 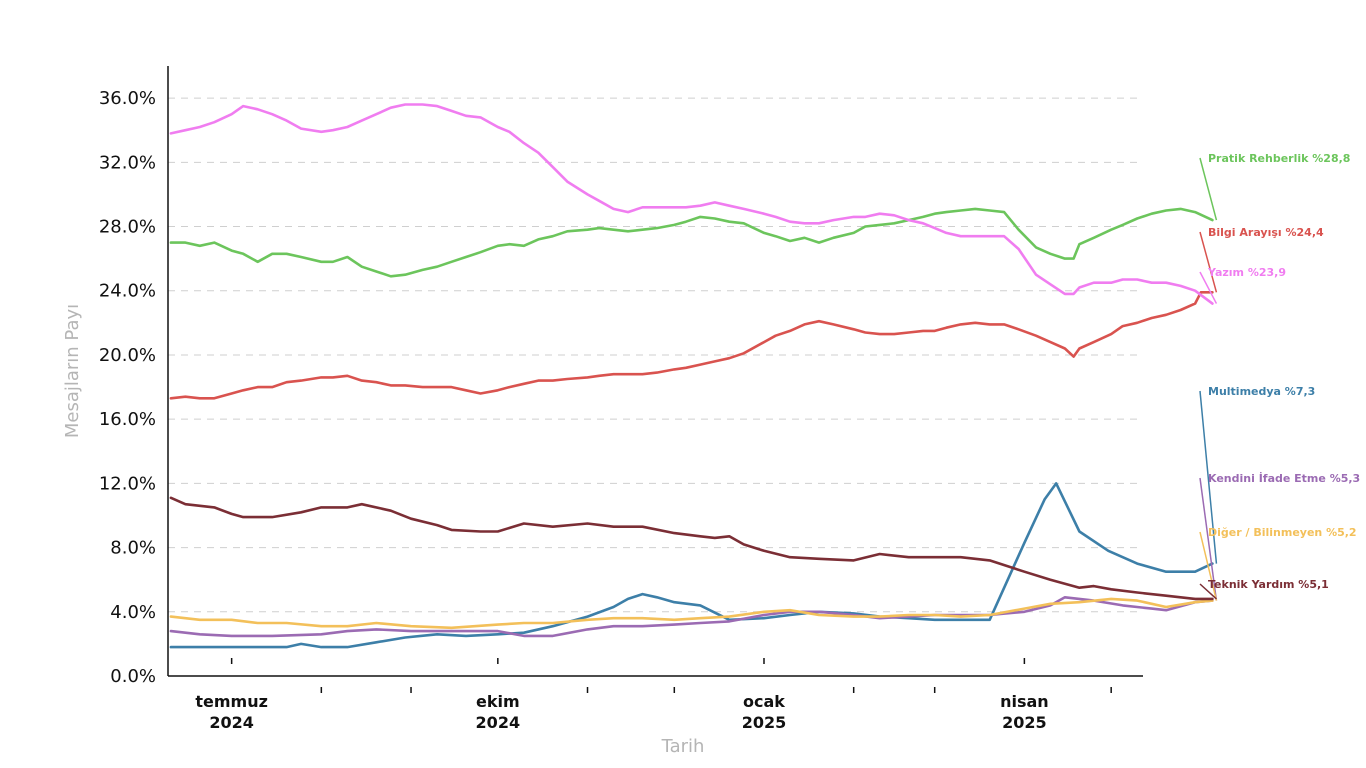 I want to click on y-tick-label: 20.0%, so click(x=127, y=355).